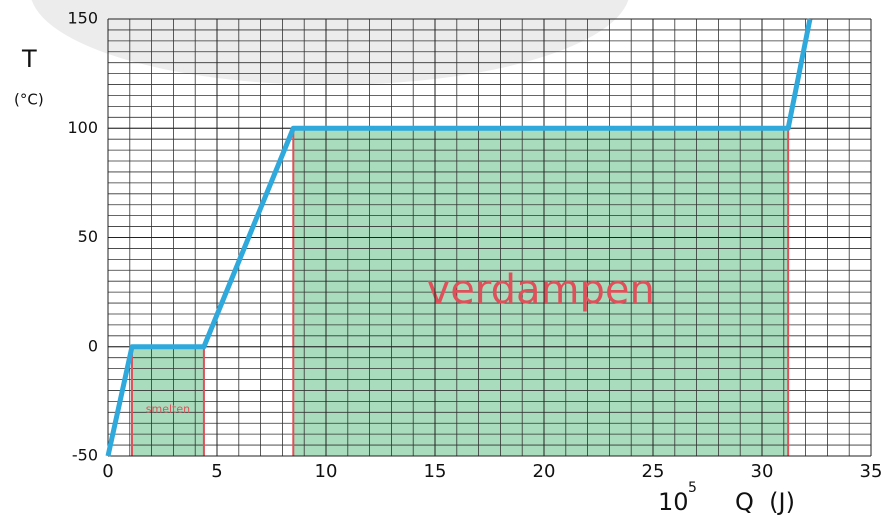 The height and width of the screenshot is (524, 892). Describe the element at coordinates (762, 471) in the screenshot. I see `x-tick-label: 30` at that location.